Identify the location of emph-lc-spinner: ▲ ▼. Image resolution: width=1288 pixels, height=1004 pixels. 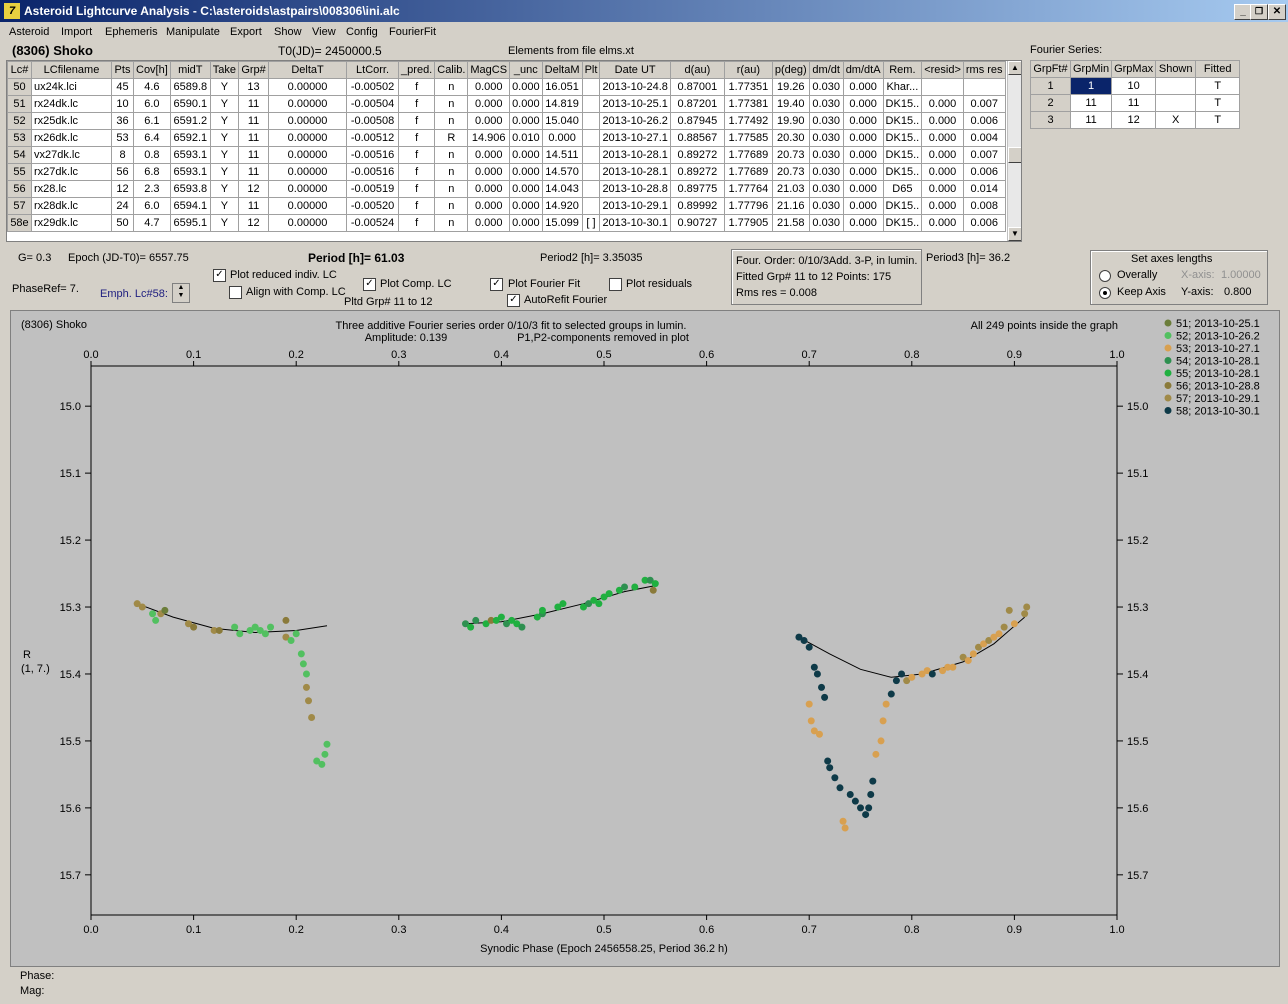
(181, 293).